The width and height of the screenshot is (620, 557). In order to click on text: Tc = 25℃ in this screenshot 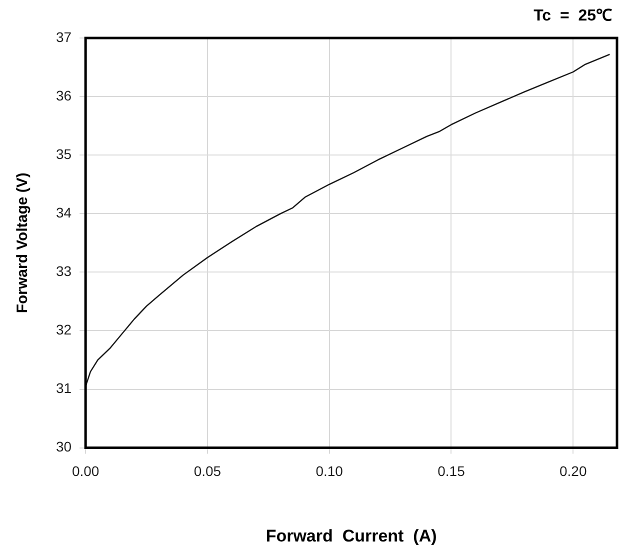, I will do `click(573, 15)`.